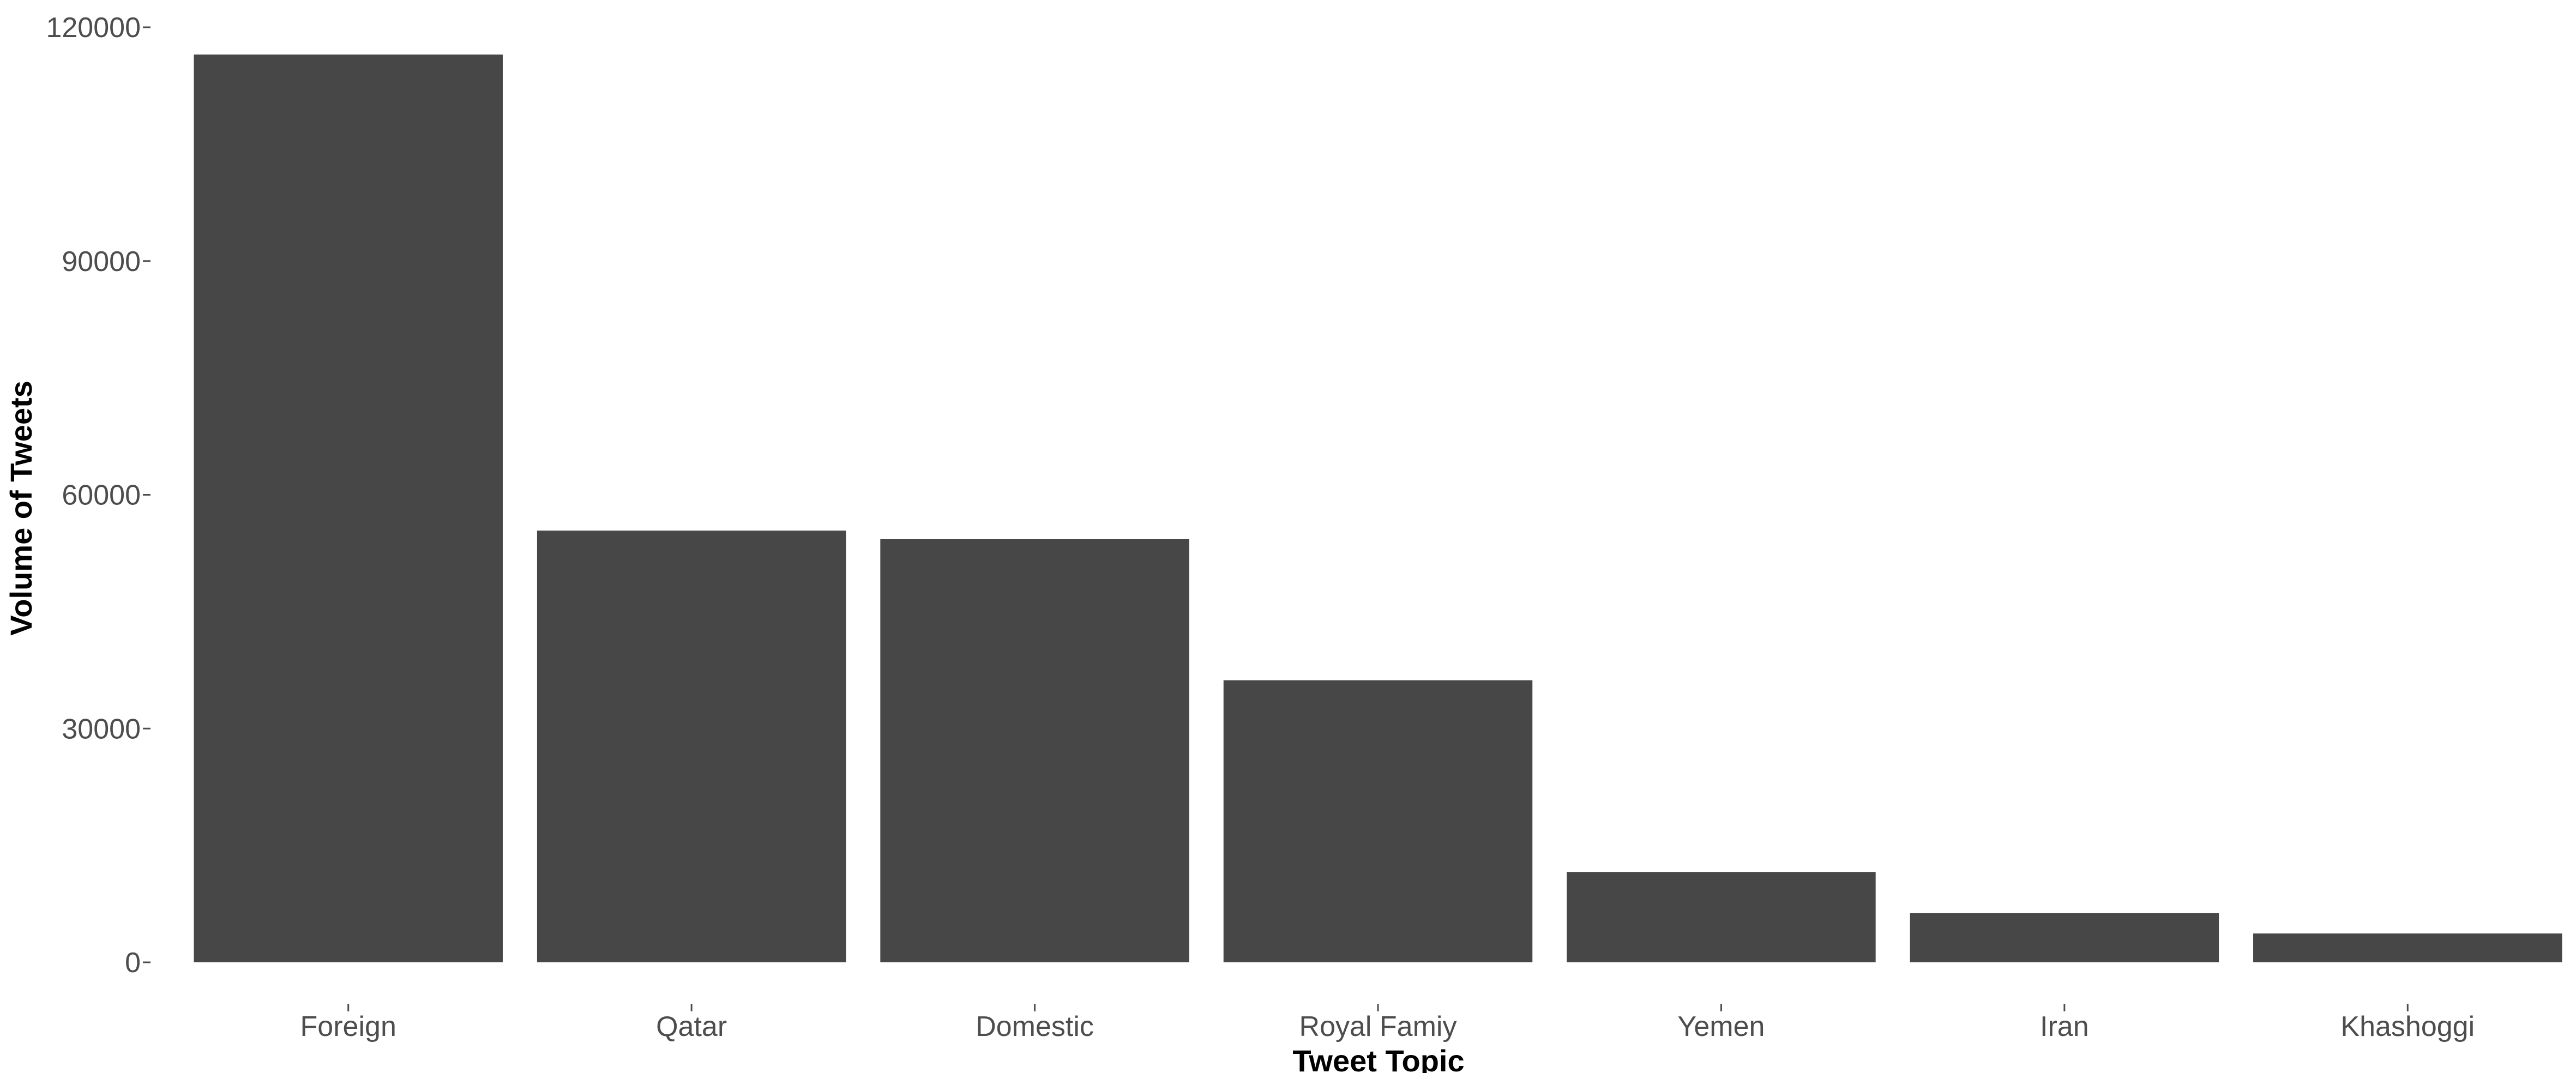 This screenshot has height=1073, width=2576. What do you see at coordinates (133, 963) in the screenshot?
I see `y-tick-label: 0` at bounding box center [133, 963].